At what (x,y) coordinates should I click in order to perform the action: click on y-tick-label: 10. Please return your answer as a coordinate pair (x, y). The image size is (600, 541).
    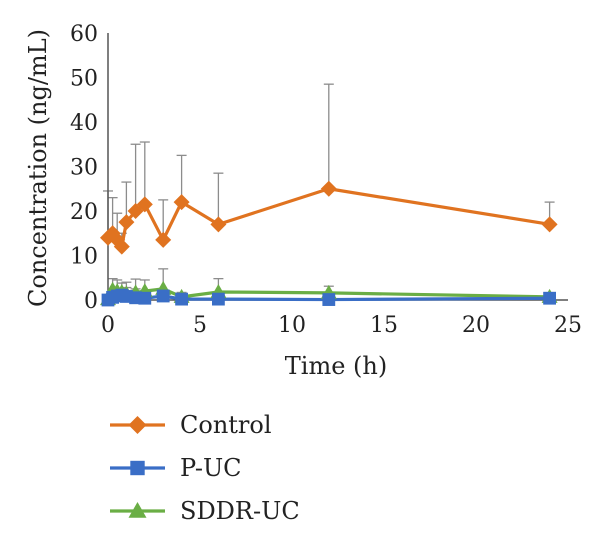
    Looking at the image, I should click on (84, 257).